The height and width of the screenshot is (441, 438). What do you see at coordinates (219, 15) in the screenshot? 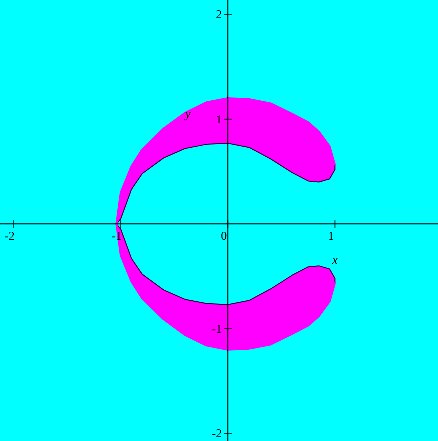
I see `y-tick-label: 2` at bounding box center [219, 15].